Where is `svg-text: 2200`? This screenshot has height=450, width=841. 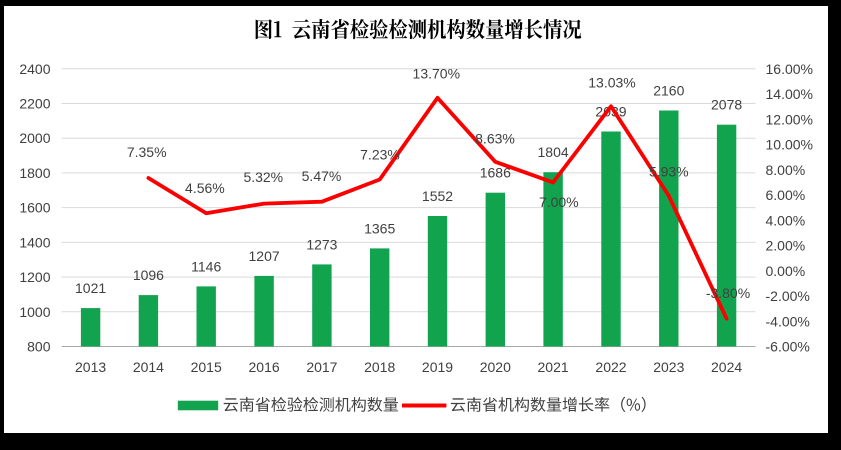
svg-text: 2200 is located at coordinates (34, 104).